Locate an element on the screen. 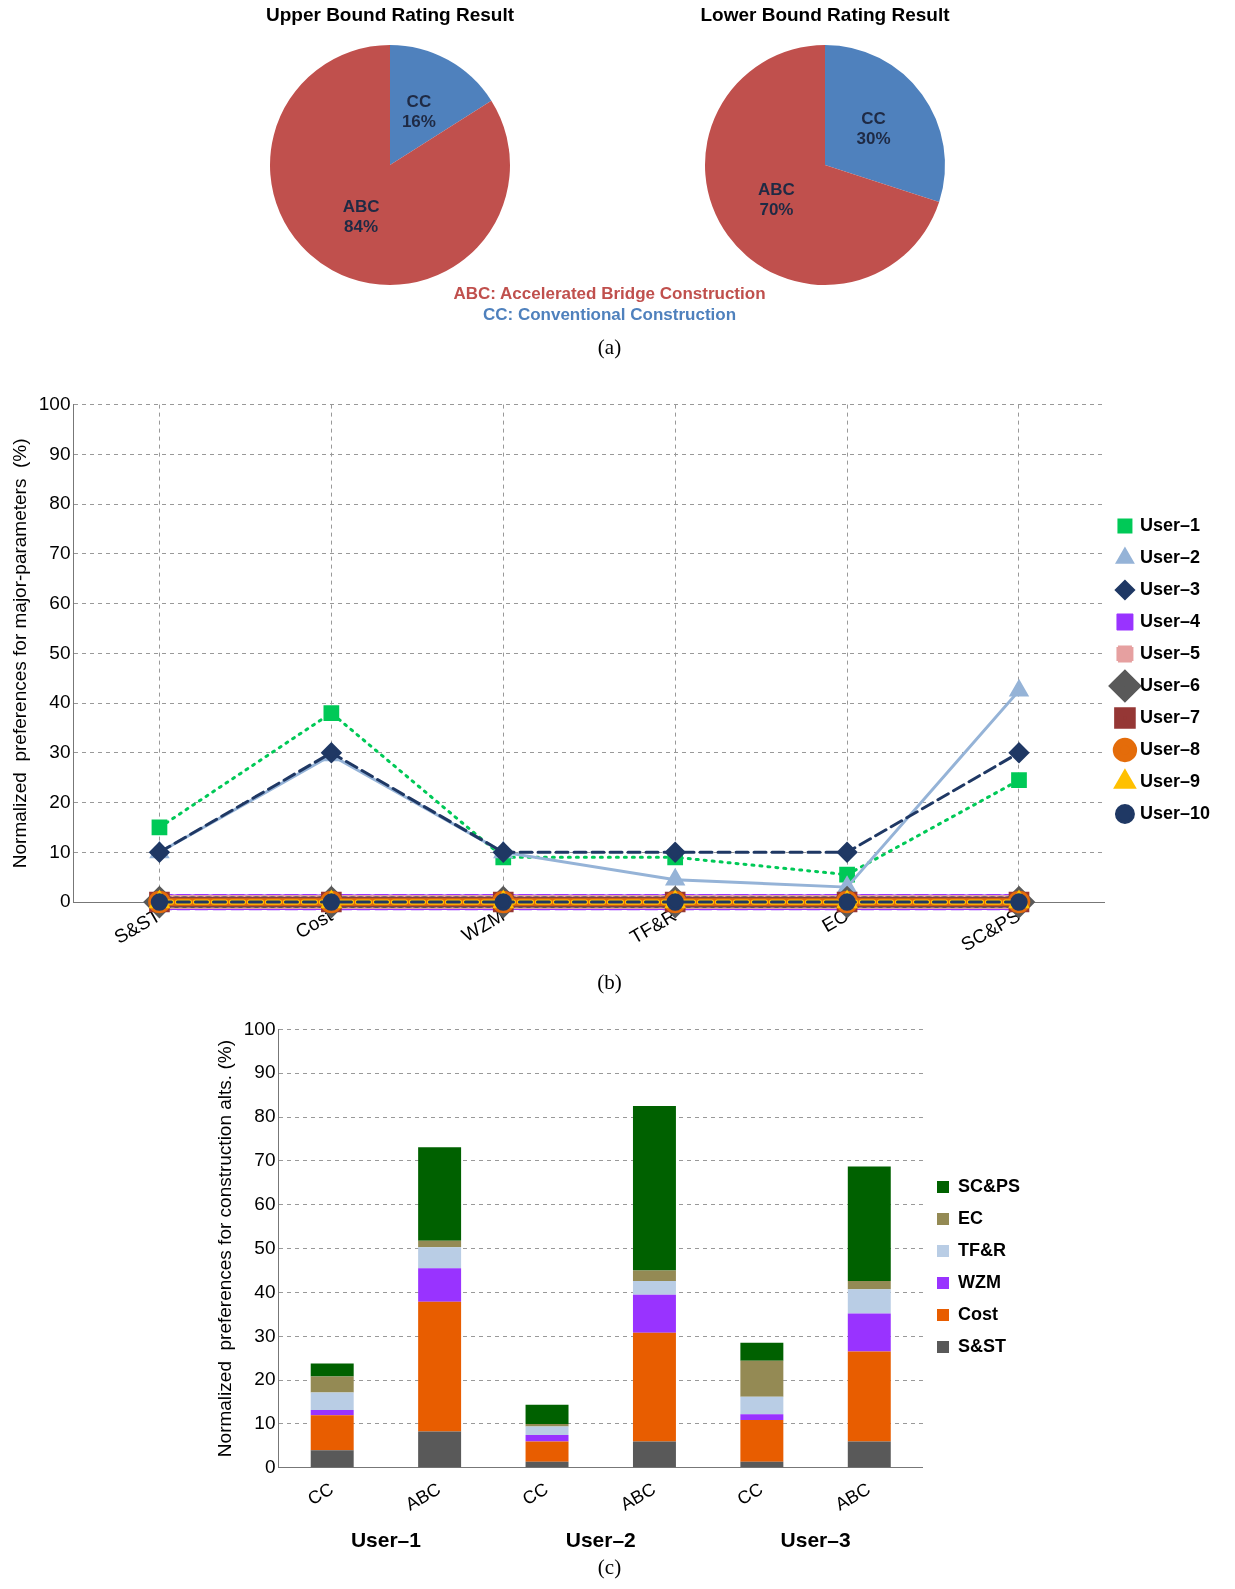 The height and width of the screenshot is (1589, 1235). data-label: 30% is located at coordinates (873, 139).